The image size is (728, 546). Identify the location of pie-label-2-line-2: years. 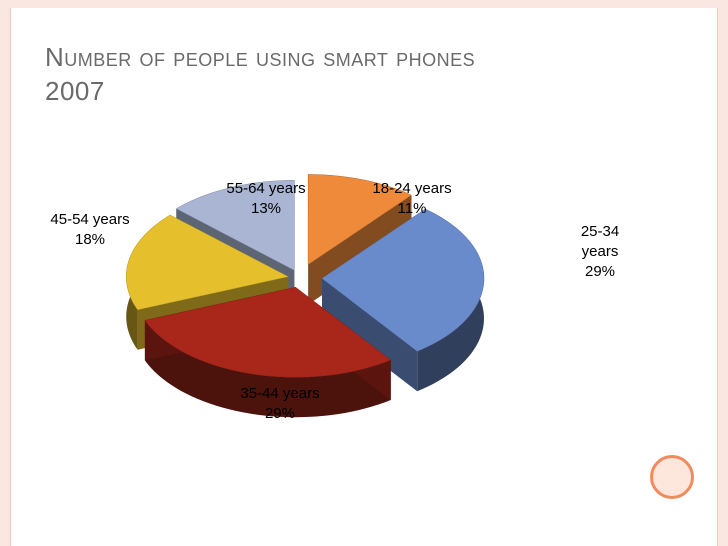
(600, 251).